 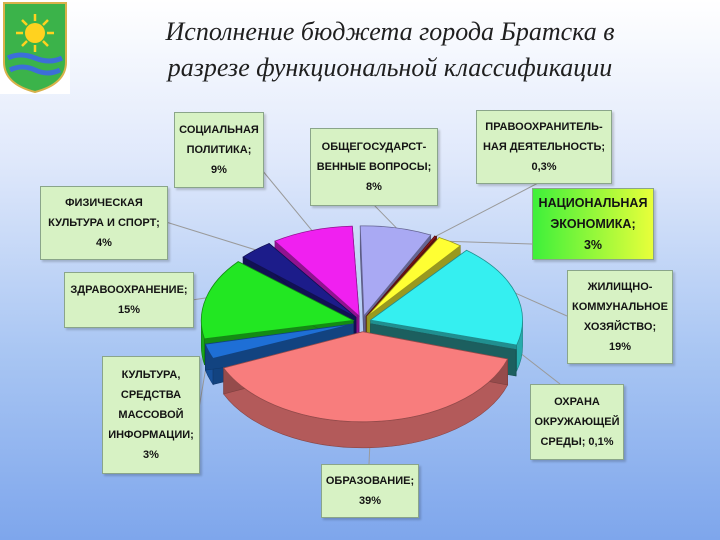 I want to click on label-zhkh-l3: ХОЗЯЙСТВО;, so click(x=620, y=327).